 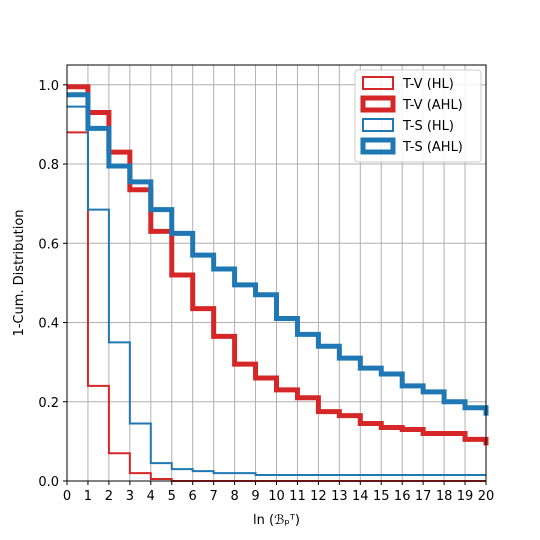 I want to click on x-tick-label: 13, so click(x=339, y=496).